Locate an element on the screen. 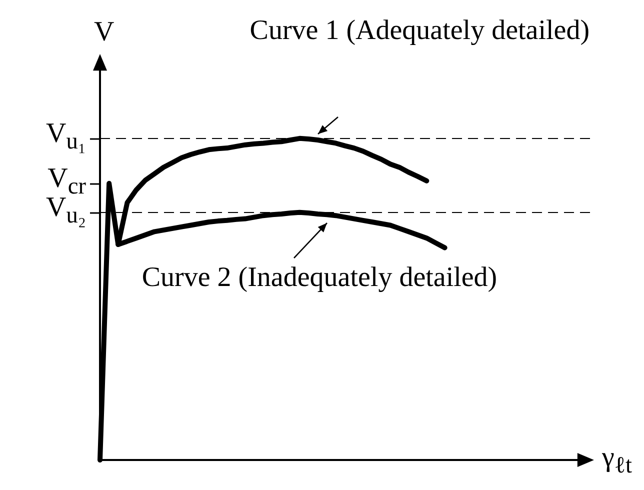 The height and width of the screenshot is (490, 644). annotation: Curve 2 (Inadequately detailed) is located at coordinates (320, 277).